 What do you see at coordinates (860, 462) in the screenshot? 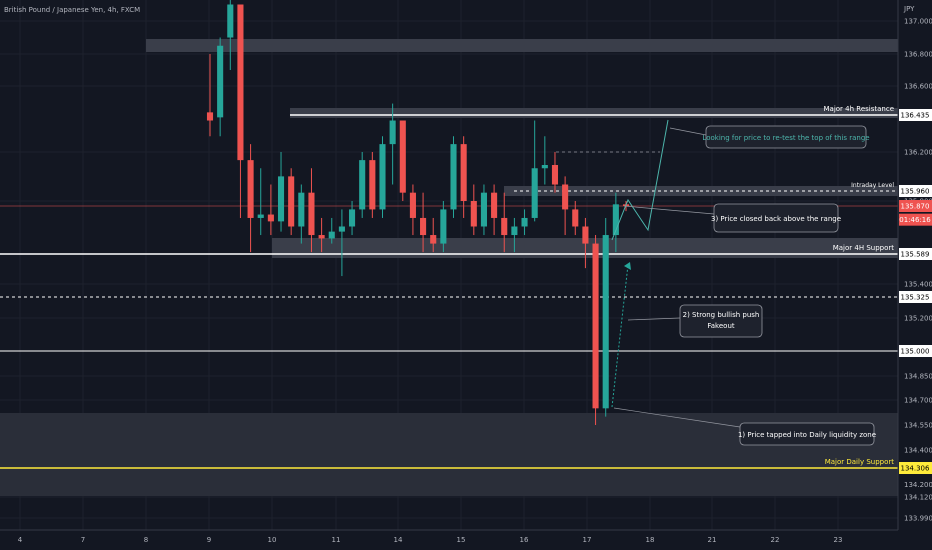
I see `level-label: Major Daily Support` at bounding box center [860, 462].